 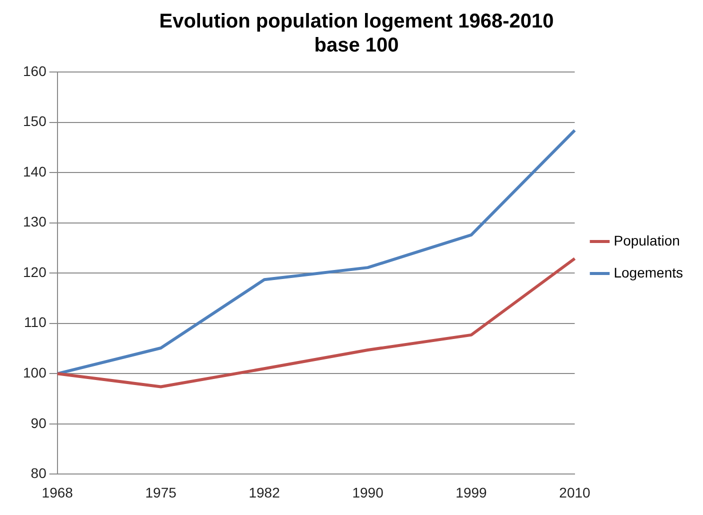 I want to click on legend-label: Population, so click(x=647, y=240).